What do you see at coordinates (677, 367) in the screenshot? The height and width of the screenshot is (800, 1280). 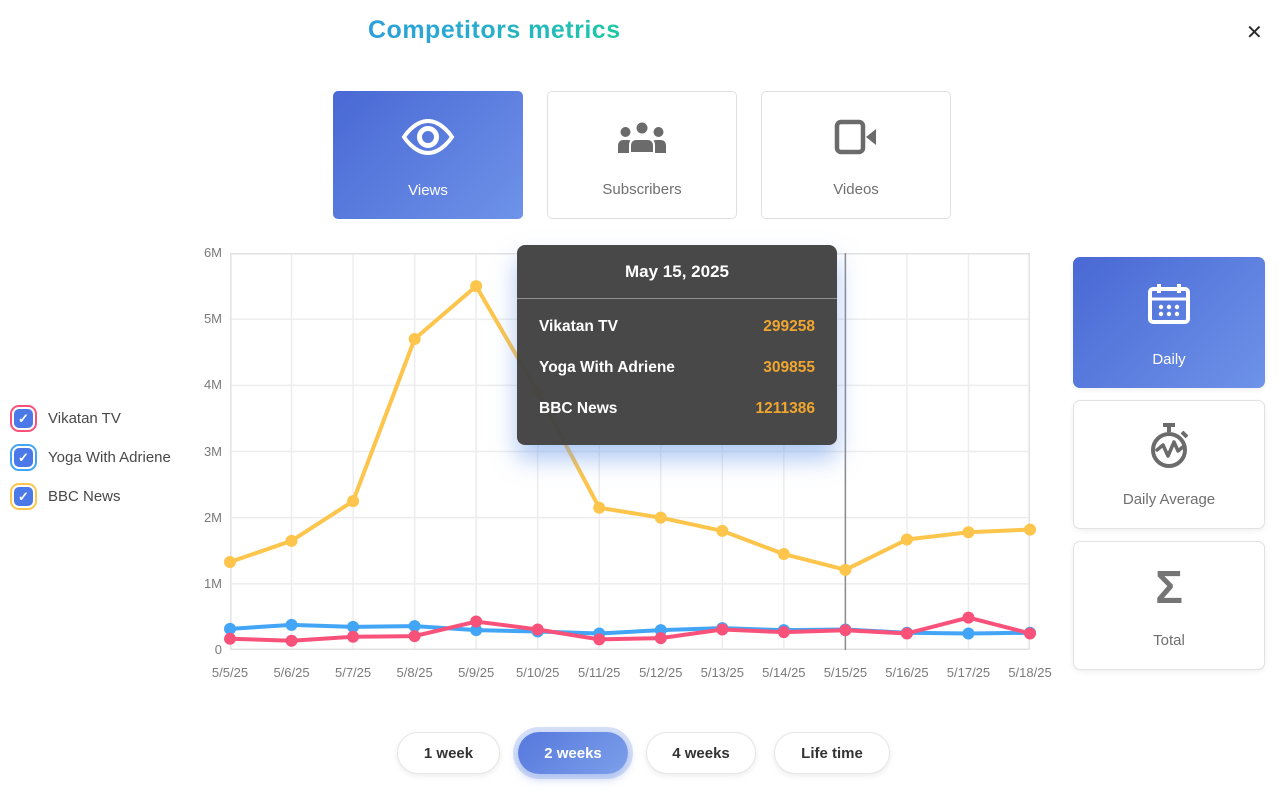 I see `tooltip-row: Yoga With Adriene 309855` at bounding box center [677, 367].